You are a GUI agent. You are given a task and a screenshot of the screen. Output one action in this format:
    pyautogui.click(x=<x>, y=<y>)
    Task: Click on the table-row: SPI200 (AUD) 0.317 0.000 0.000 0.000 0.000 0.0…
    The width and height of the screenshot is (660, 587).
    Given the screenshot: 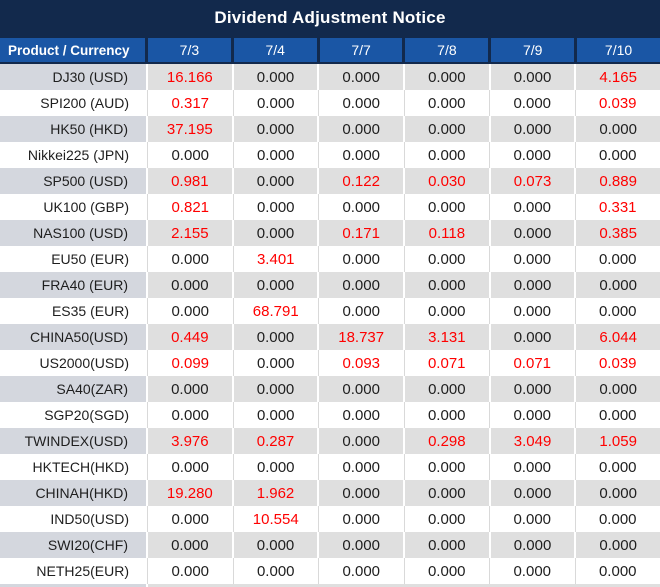 What is the action you would take?
    pyautogui.click(x=330, y=103)
    